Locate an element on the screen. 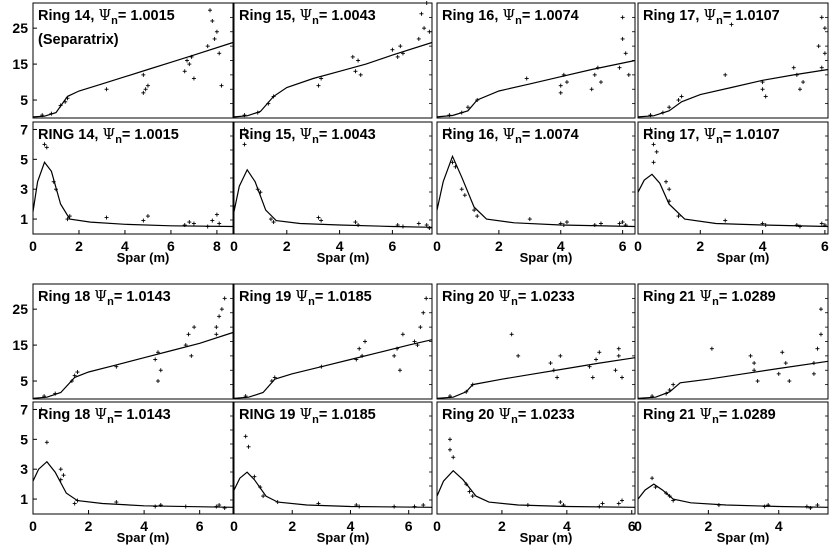 Image resolution: width=830 pixels, height=558 pixels. y-tick-label: 1 is located at coordinates (24, 219).